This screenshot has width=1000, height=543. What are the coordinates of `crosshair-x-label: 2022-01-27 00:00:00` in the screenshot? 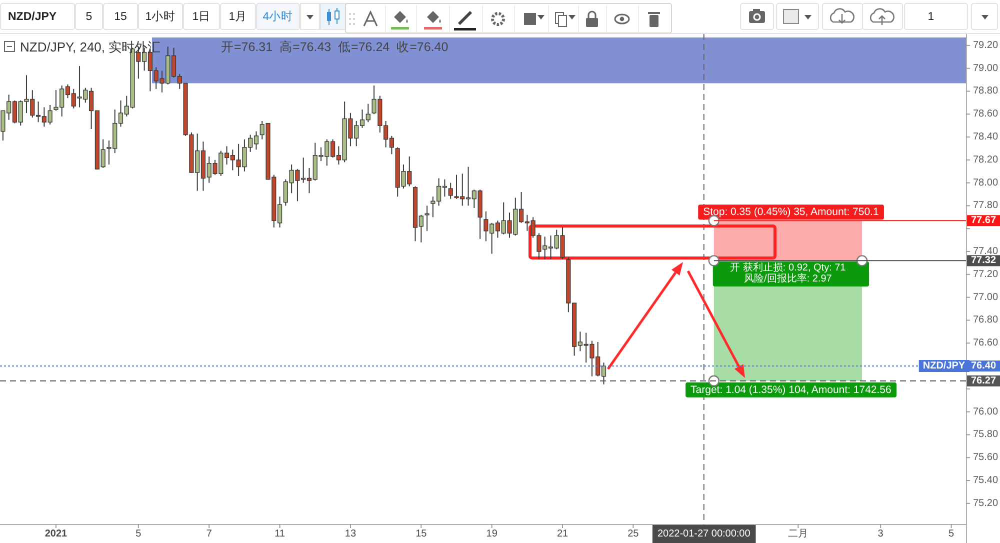 It's located at (704, 534).